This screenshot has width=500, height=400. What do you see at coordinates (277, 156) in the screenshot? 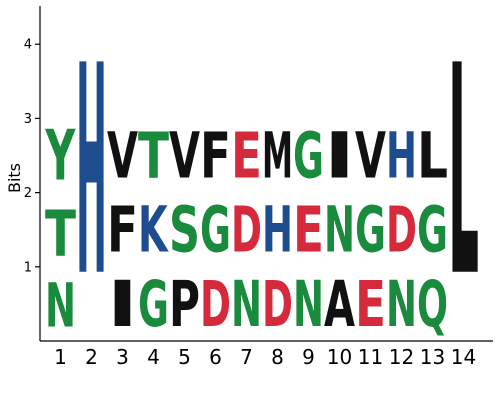
I see `logo-letter: M` at bounding box center [277, 156].